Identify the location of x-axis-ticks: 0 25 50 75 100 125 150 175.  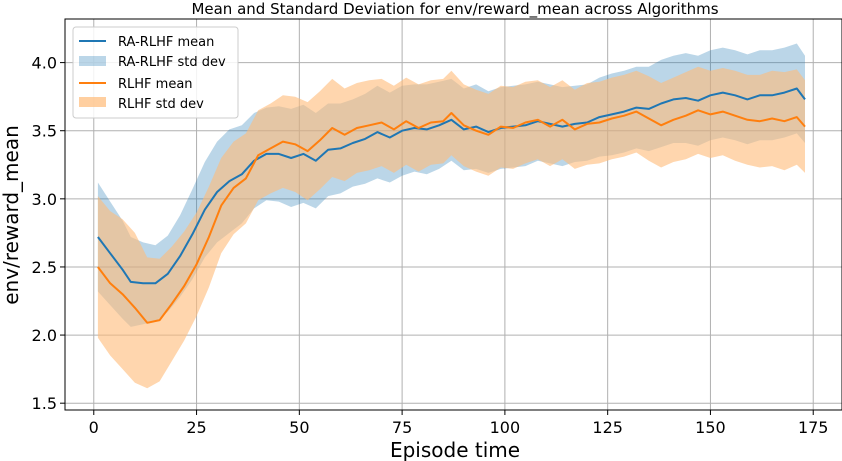
(459, 423).